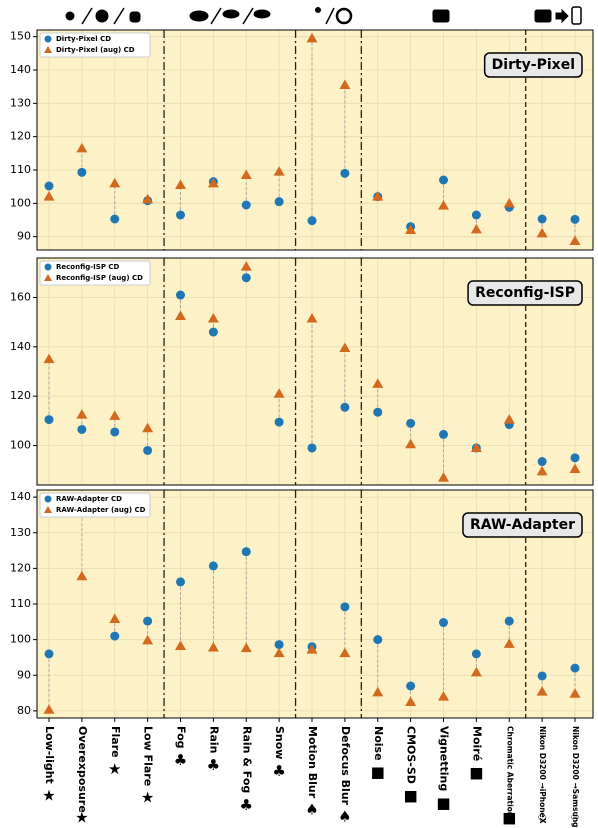  Describe the element at coordinates (279, 742) in the screenshot. I see `x-tick-label: Snow` at that location.